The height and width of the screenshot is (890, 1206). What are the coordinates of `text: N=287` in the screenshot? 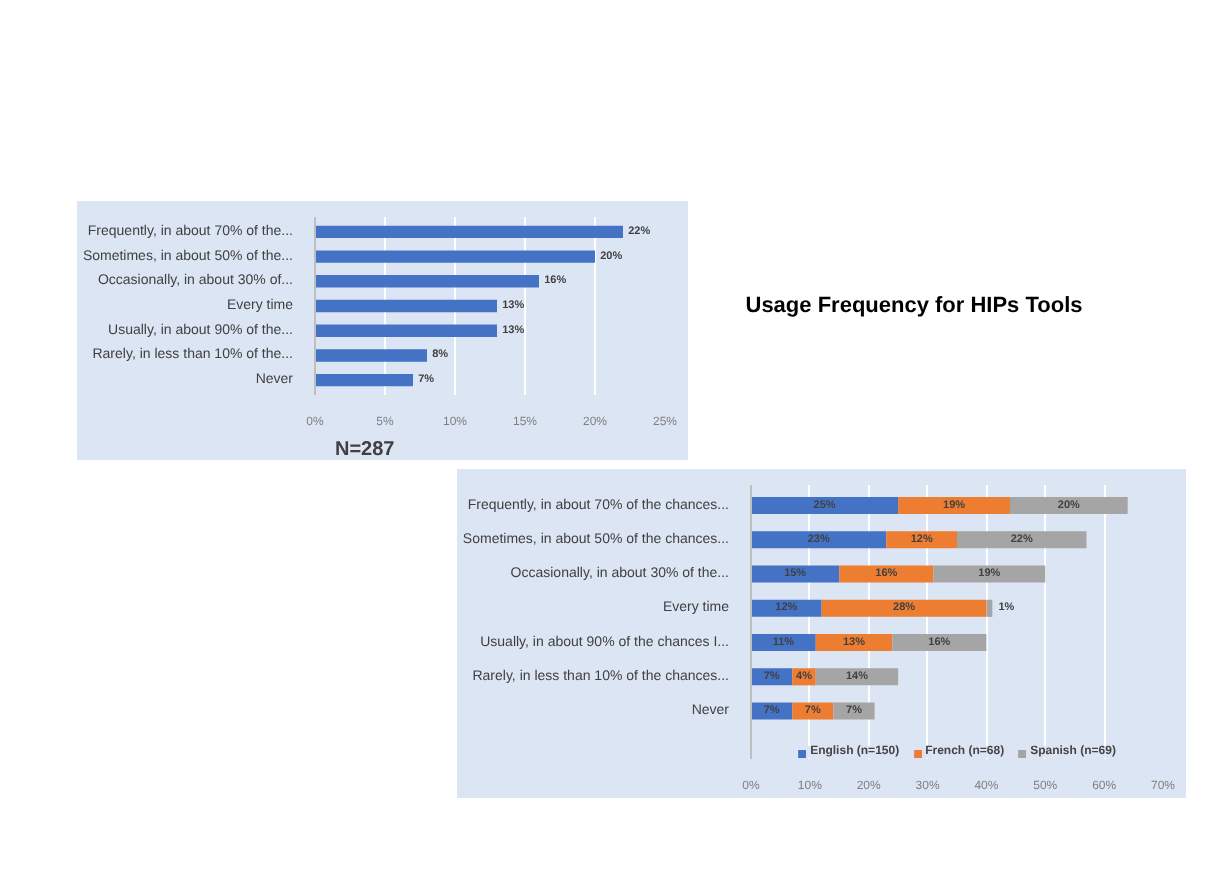 It's located at (365, 450).